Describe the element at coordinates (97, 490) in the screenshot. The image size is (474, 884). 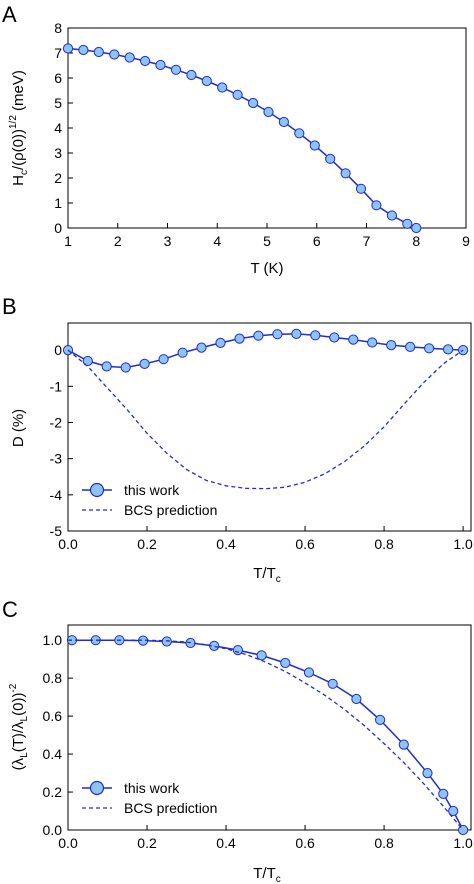
I see `panel-b-legend-marker` at that location.